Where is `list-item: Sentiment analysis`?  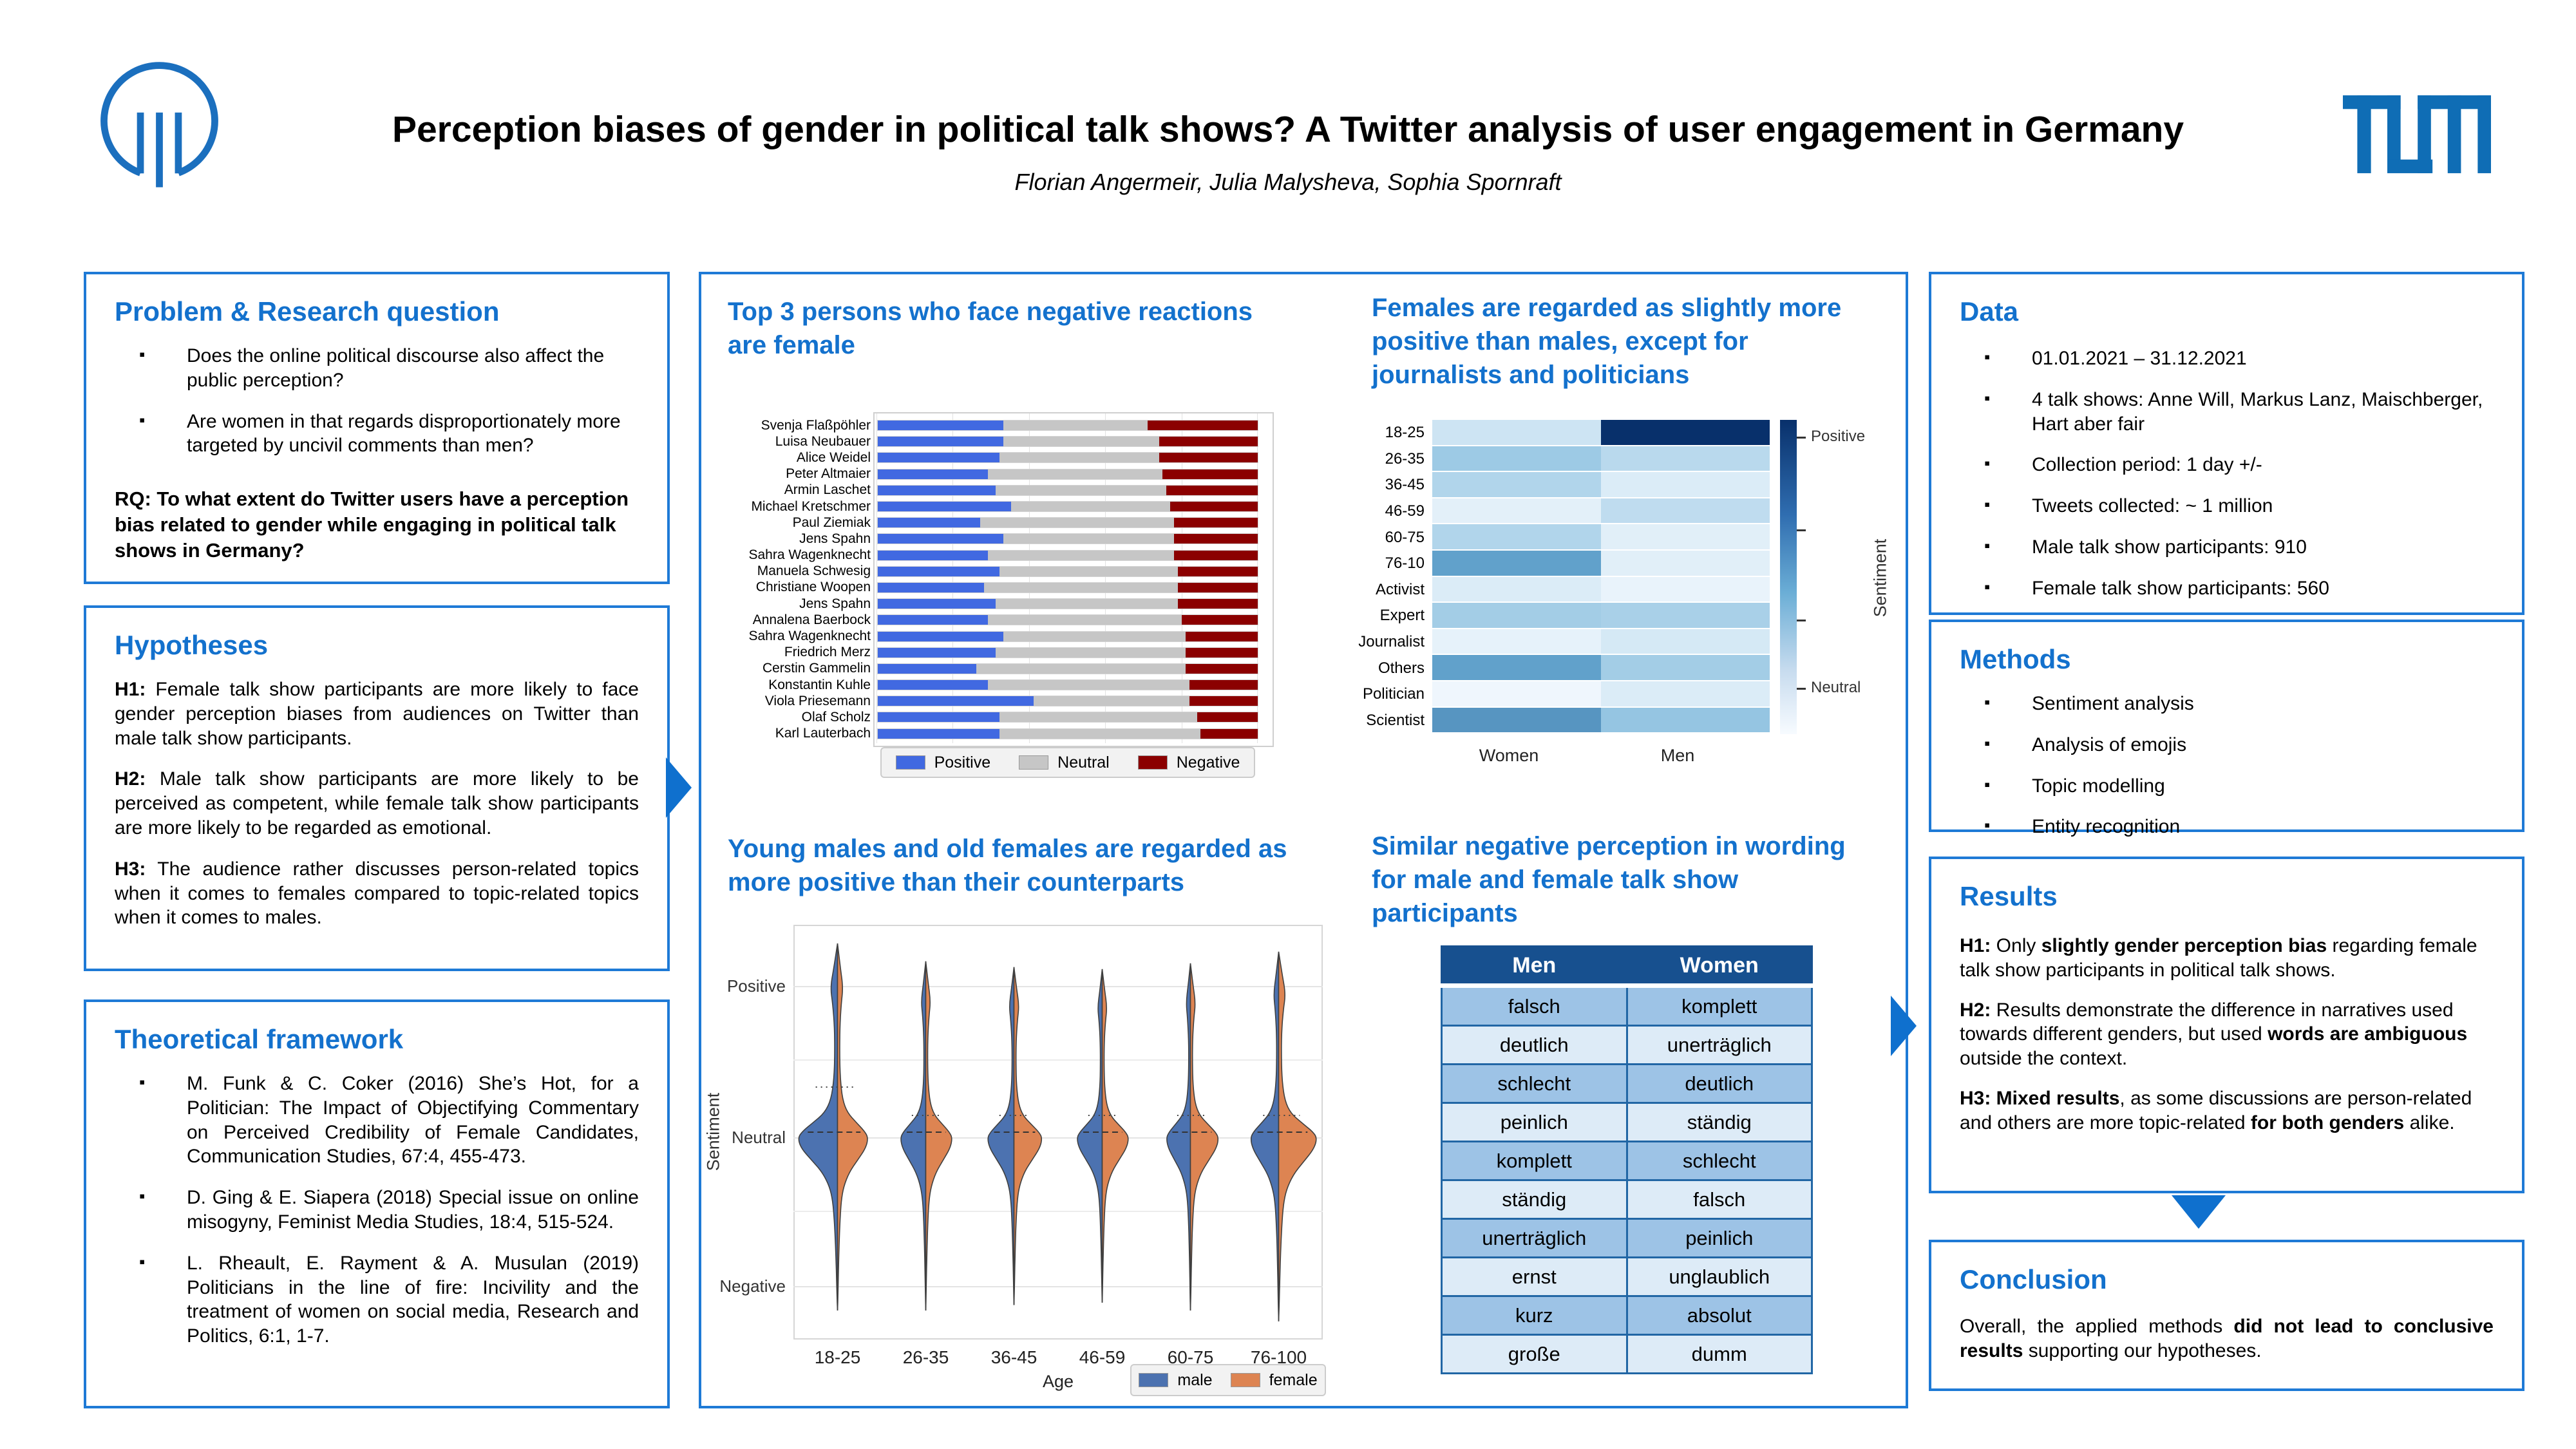
list-item: Sentiment analysis is located at coordinates (2227, 704).